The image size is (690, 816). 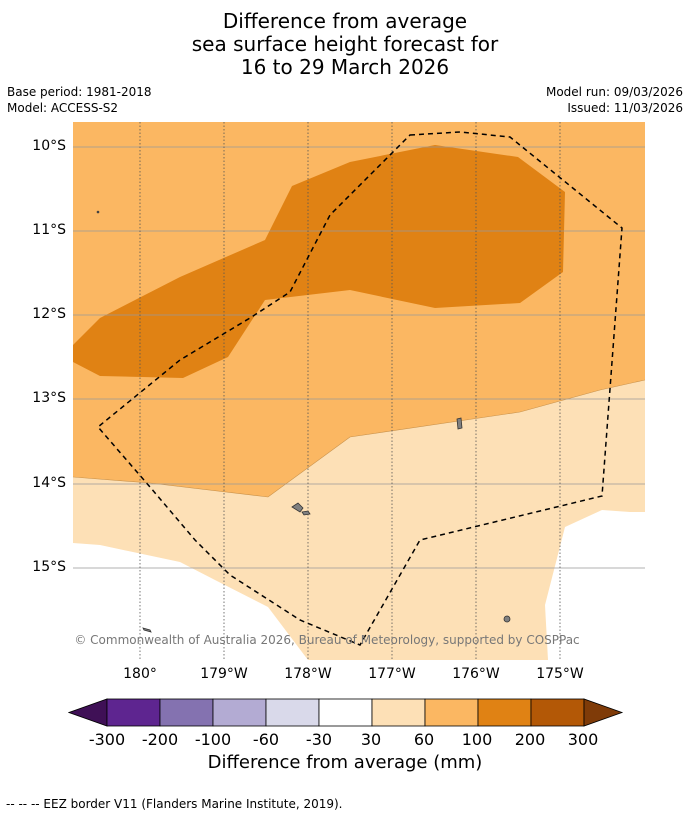 I want to click on colorbar-extend-low, so click(x=88, y=712).